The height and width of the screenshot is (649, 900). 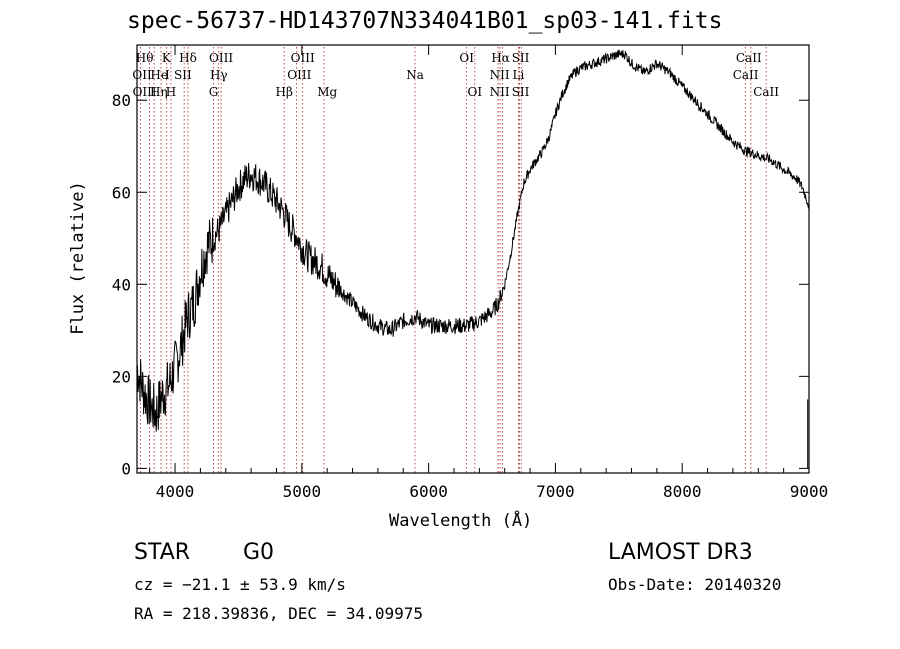 What do you see at coordinates (415, 75) in the screenshot?
I see `line-label: Na` at bounding box center [415, 75].